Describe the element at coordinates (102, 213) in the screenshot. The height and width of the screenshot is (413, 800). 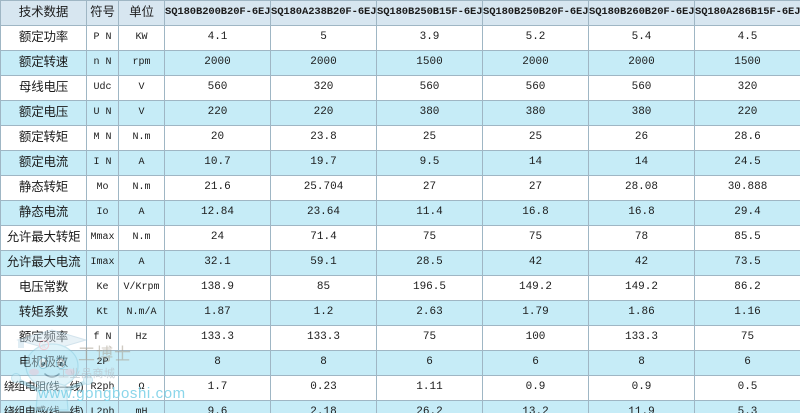
I see `row-symbol: Io` at that location.